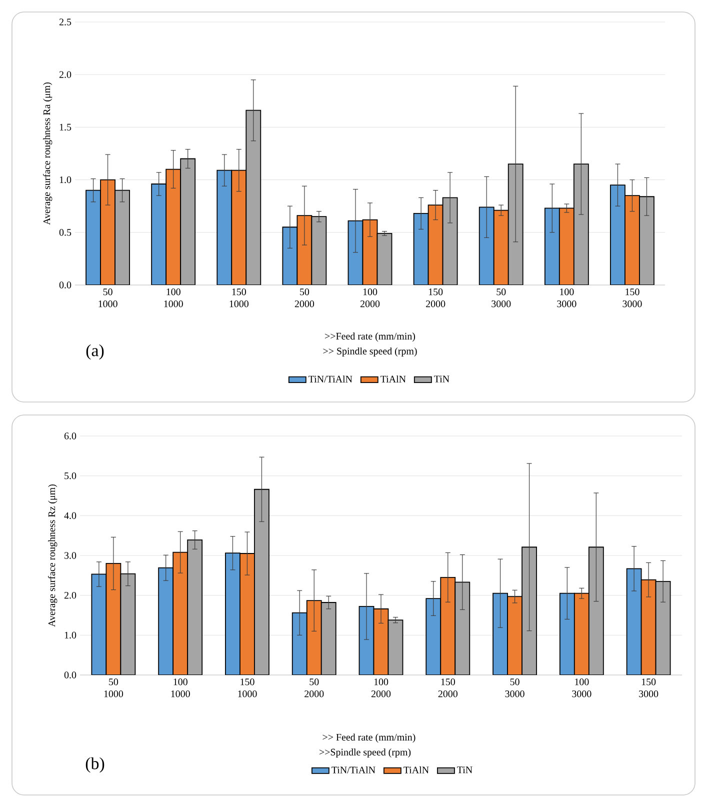 Image resolution: width=703 pixels, height=802 pixels. Describe the element at coordinates (369, 738) in the screenshot. I see `x-axis-title: >> Feed rate (mm/min)` at that location.